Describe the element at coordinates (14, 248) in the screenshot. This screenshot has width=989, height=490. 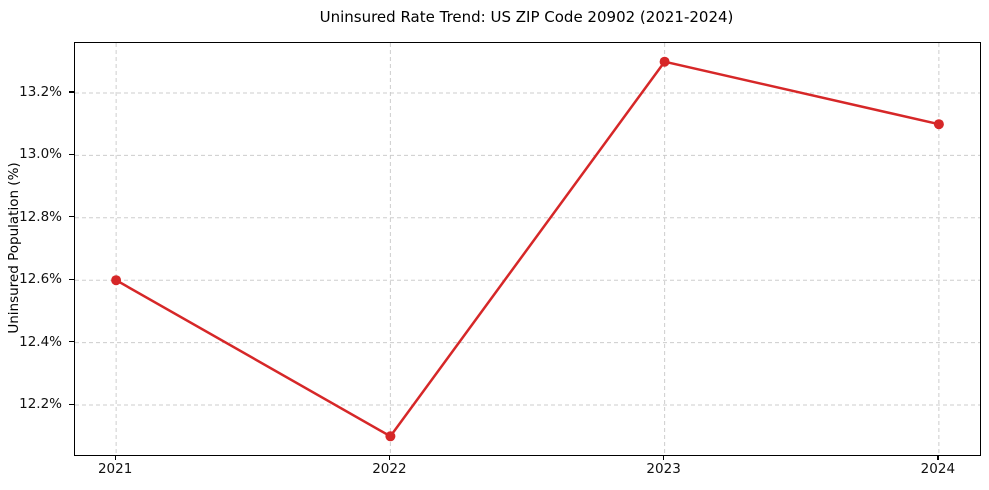
I see `y-axis-label: Uninsured Population (%)` at that location.